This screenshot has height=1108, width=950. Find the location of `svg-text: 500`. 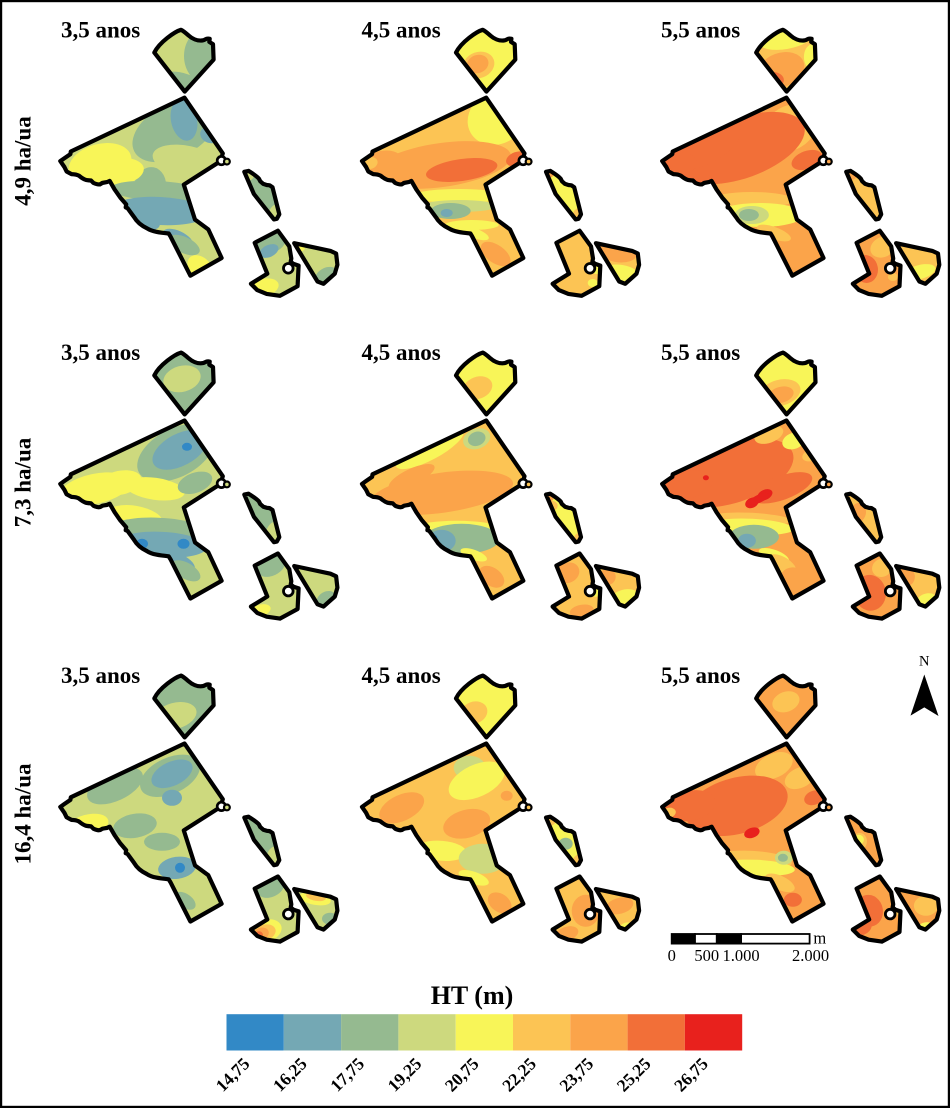

svg-text: 500 is located at coordinates (706, 955).